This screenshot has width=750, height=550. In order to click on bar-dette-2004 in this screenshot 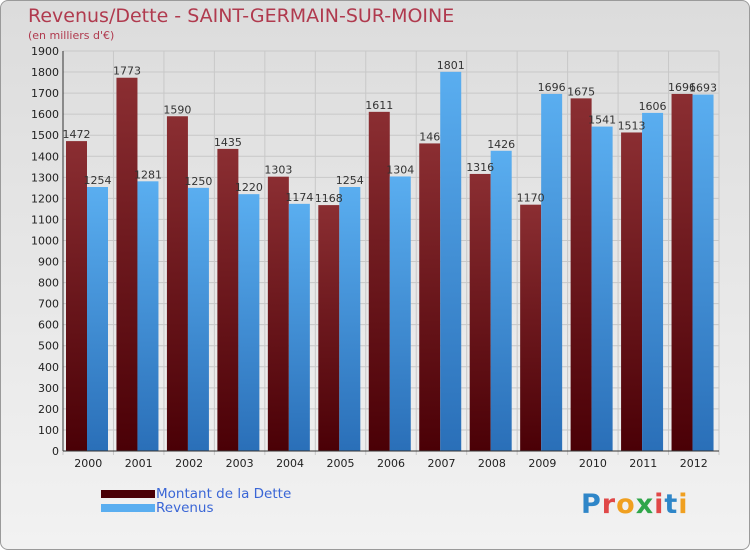, I will do `click(278, 313)`.